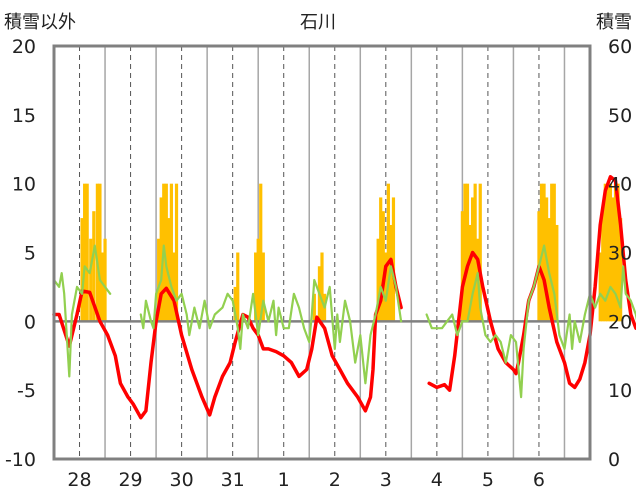 The image size is (636, 501). I want to click on x-axis-ticks: 28 29 30 31 1 2 3 4 5 6, so click(306, 480).